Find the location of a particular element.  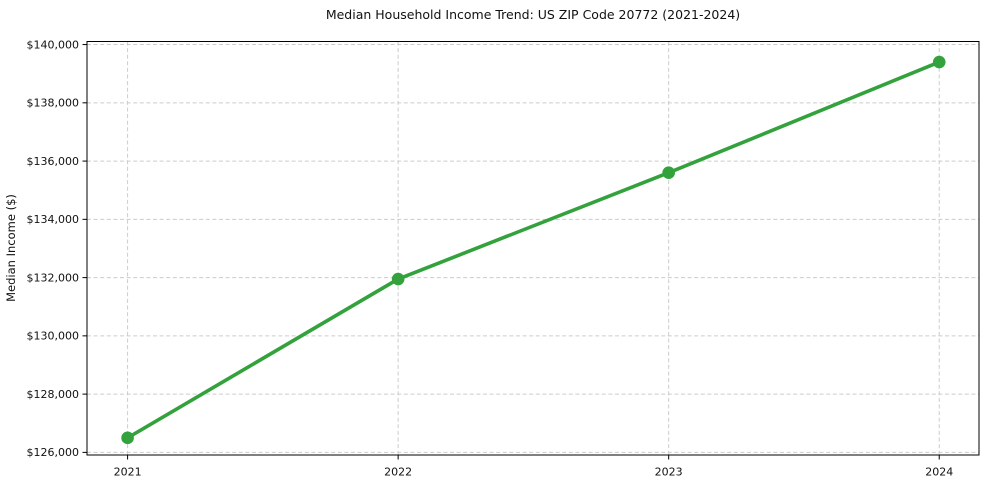

x-tick-label: 2022 is located at coordinates (398, 472).